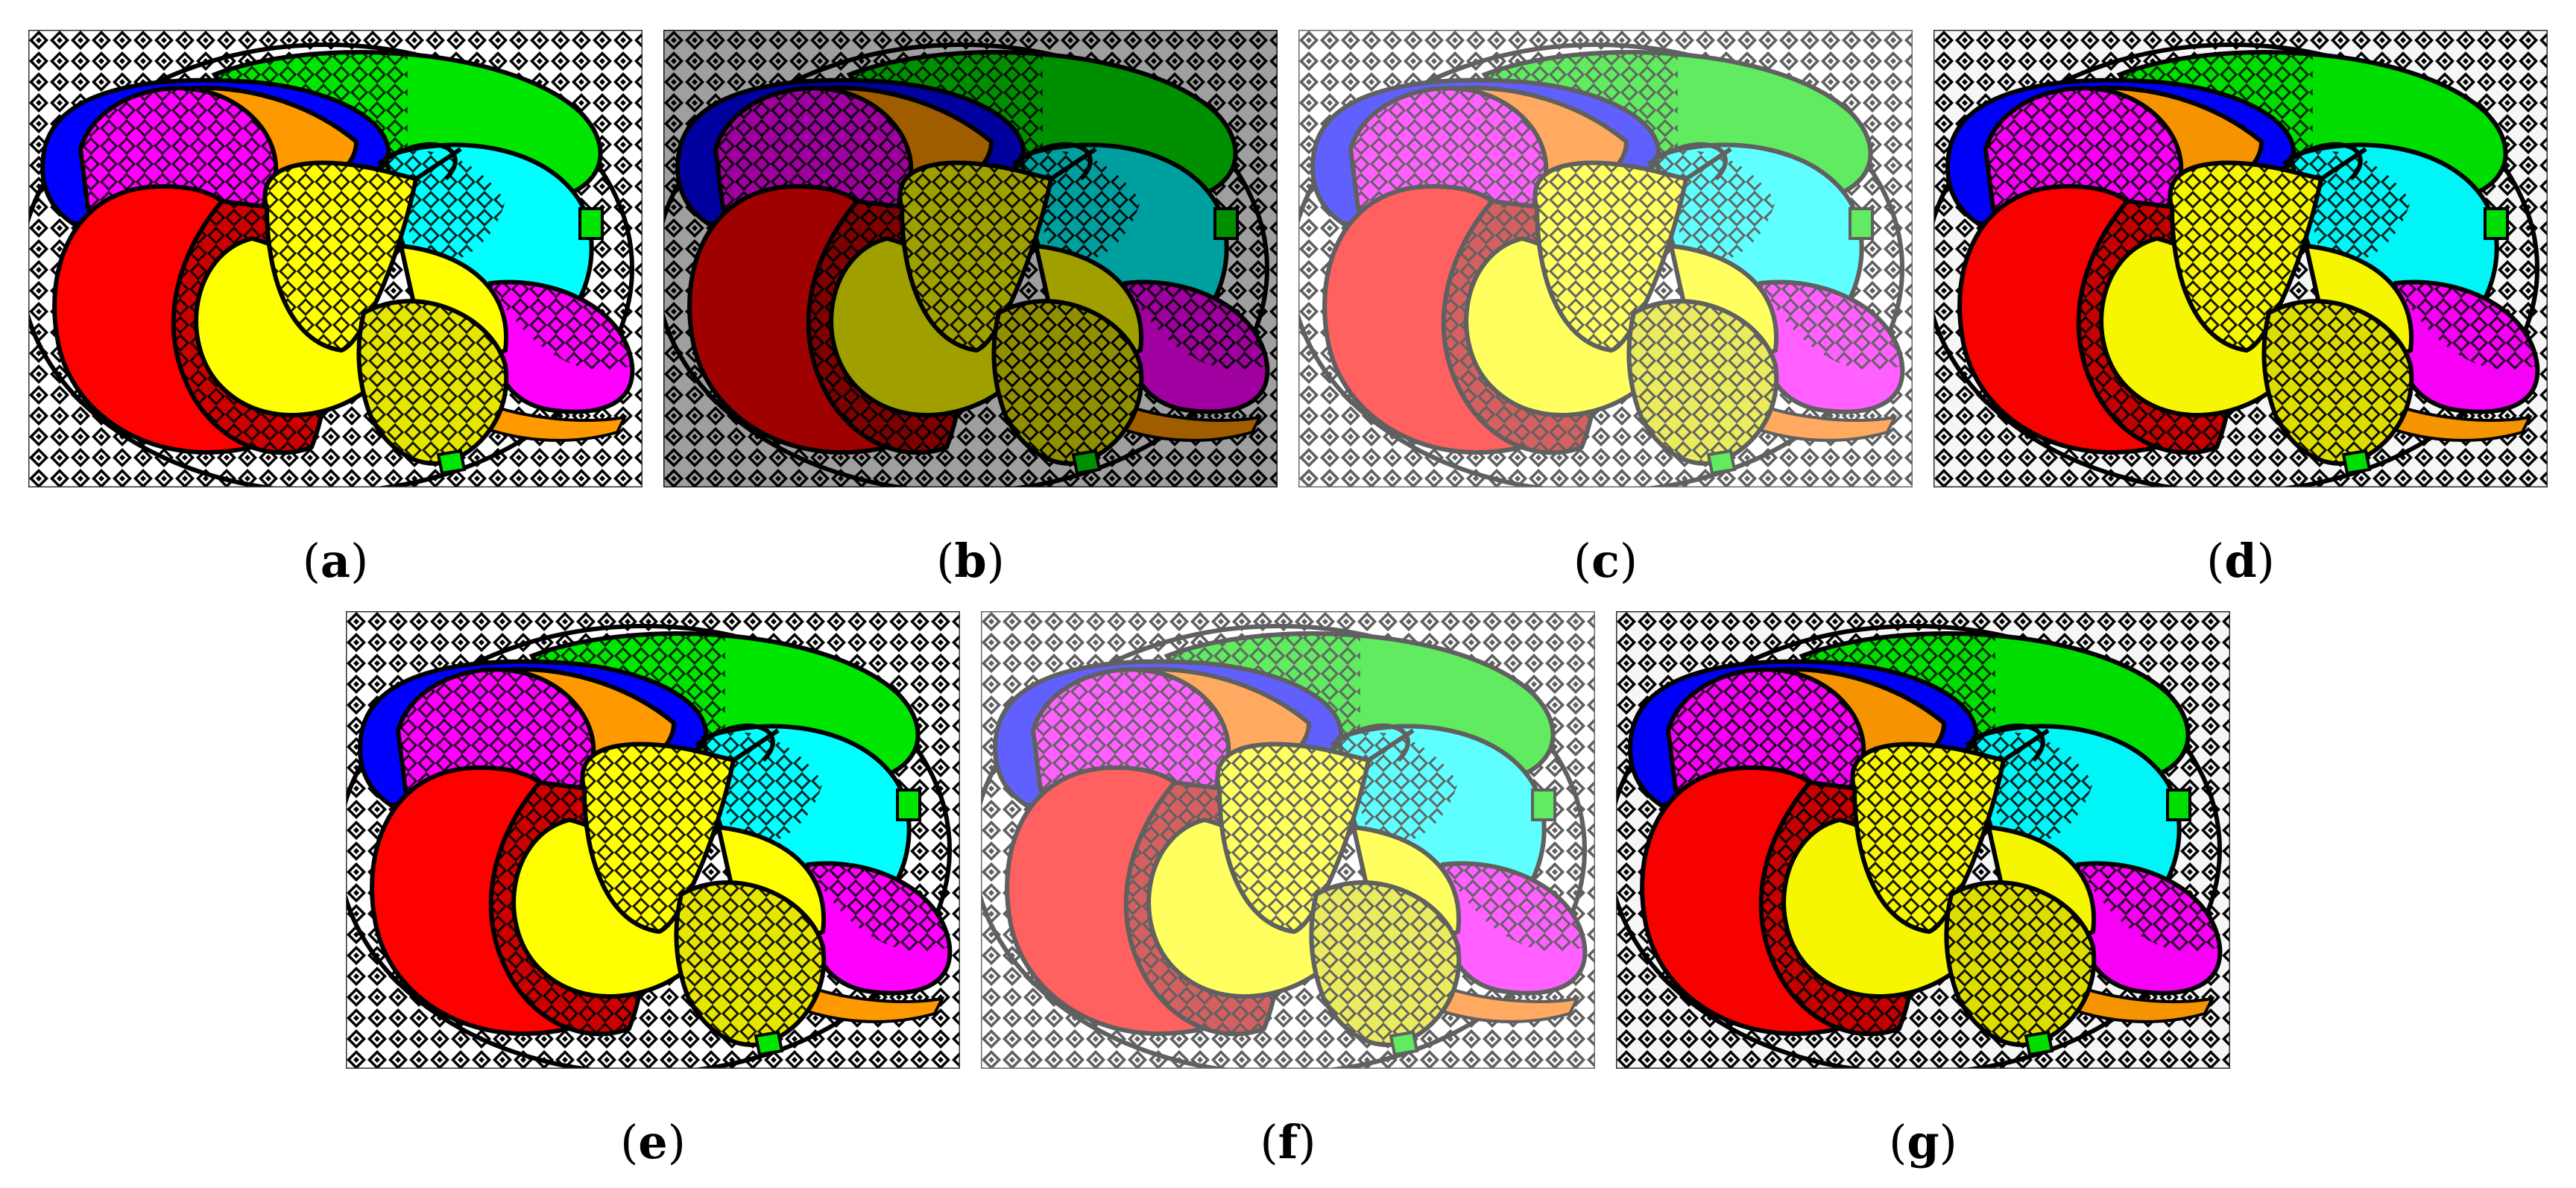 This screenshot has width=2576, height=1188. I want to click on caption-g: (g), so click(1923, 1142).